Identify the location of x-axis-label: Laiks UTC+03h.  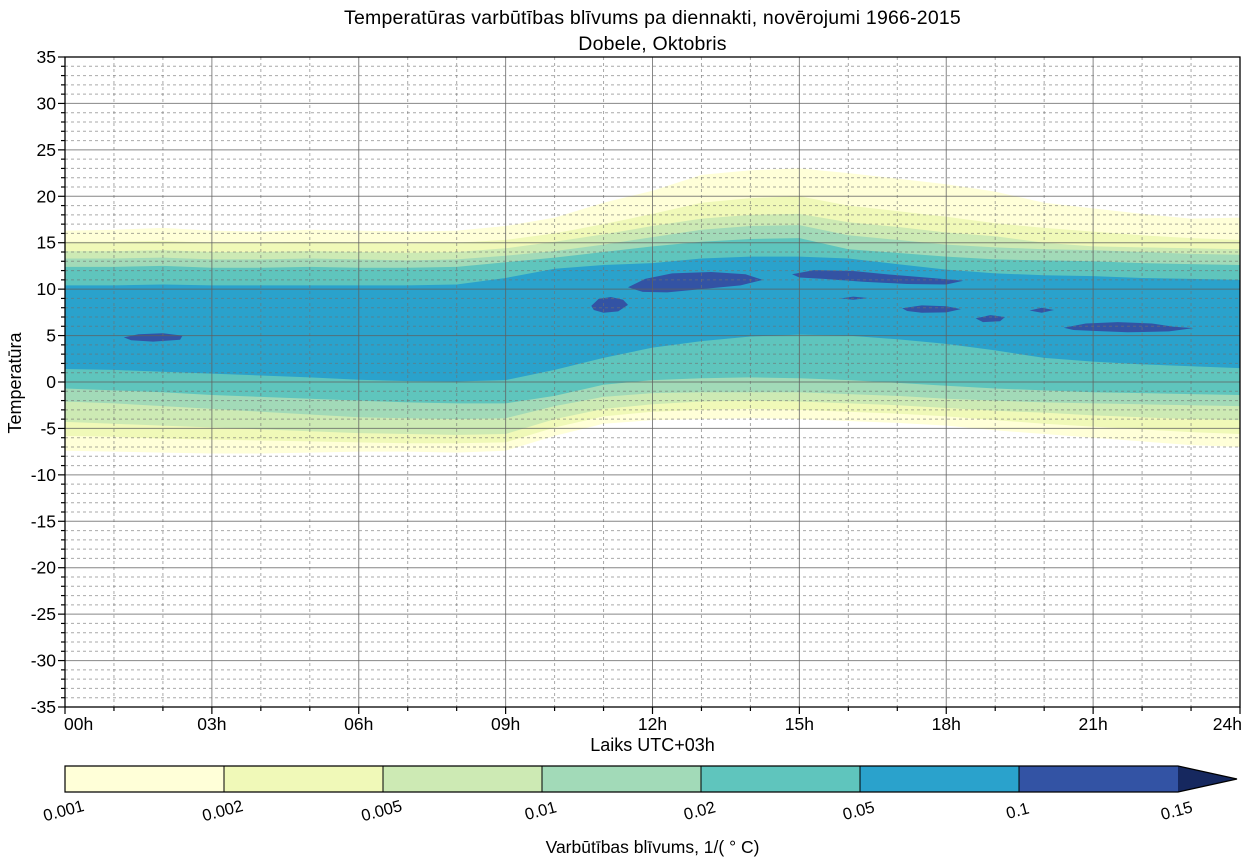
(652, 745).